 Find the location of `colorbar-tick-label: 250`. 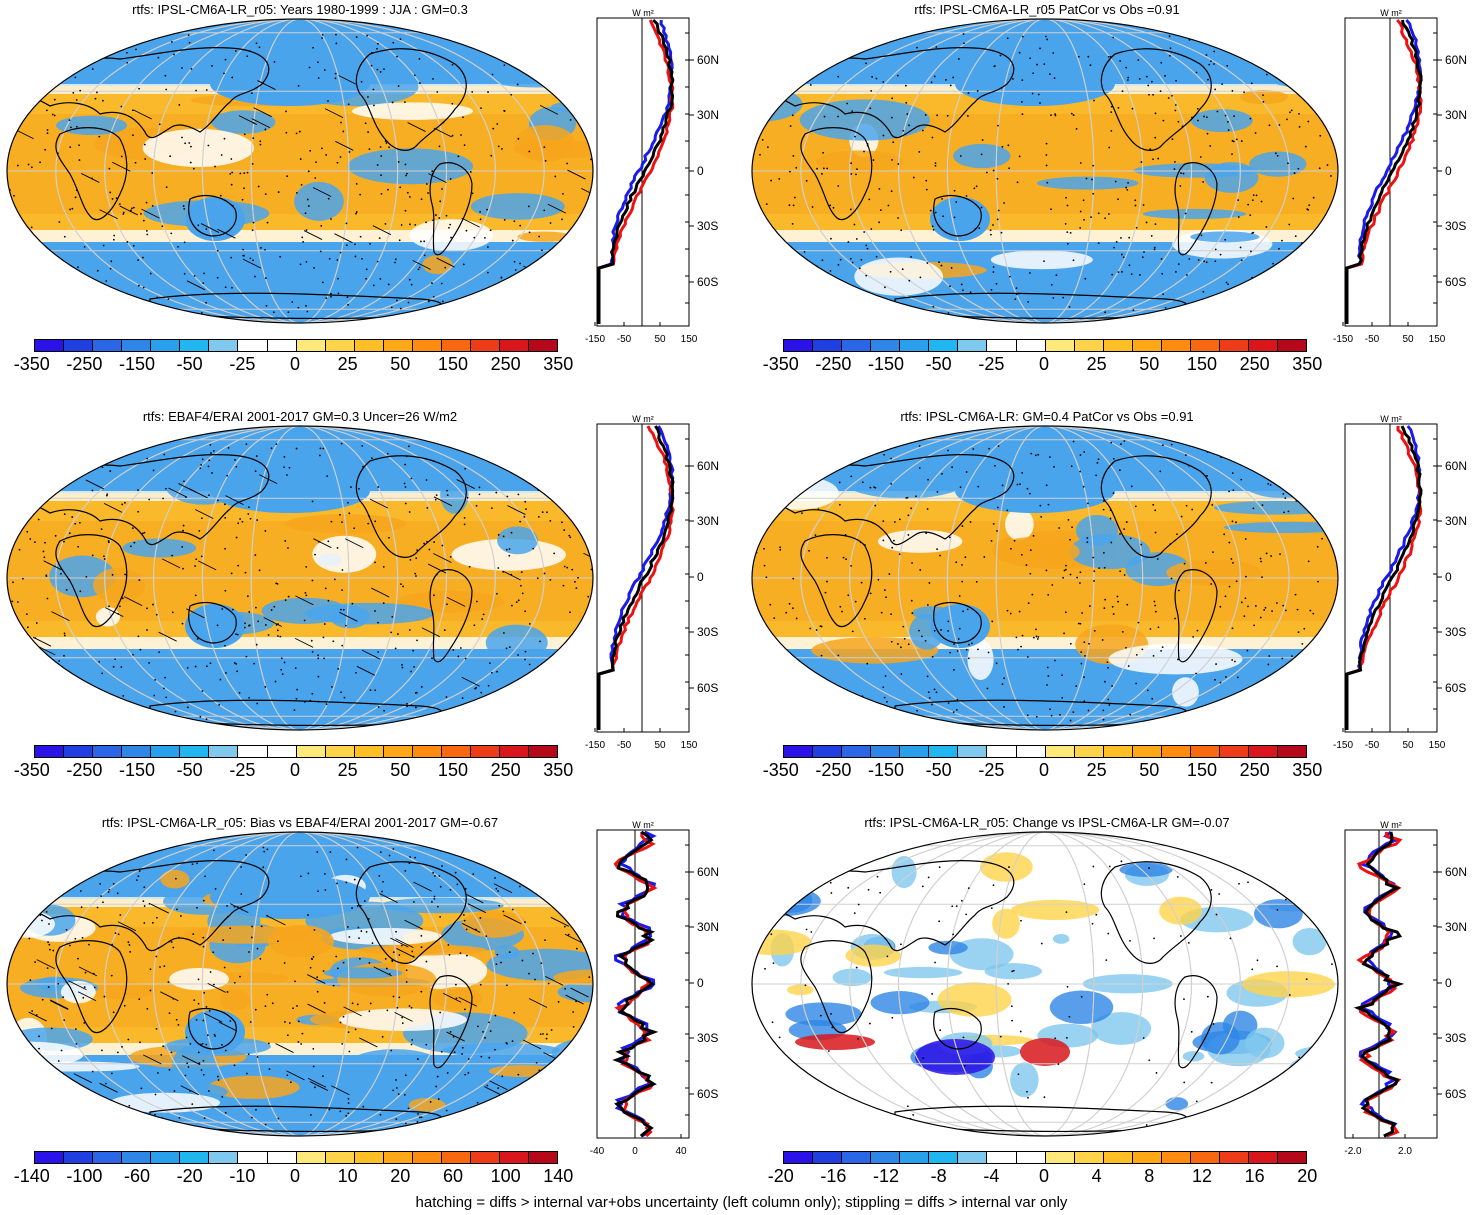

colorbar-tick-label: 250 is located at coordinates (505, 770).